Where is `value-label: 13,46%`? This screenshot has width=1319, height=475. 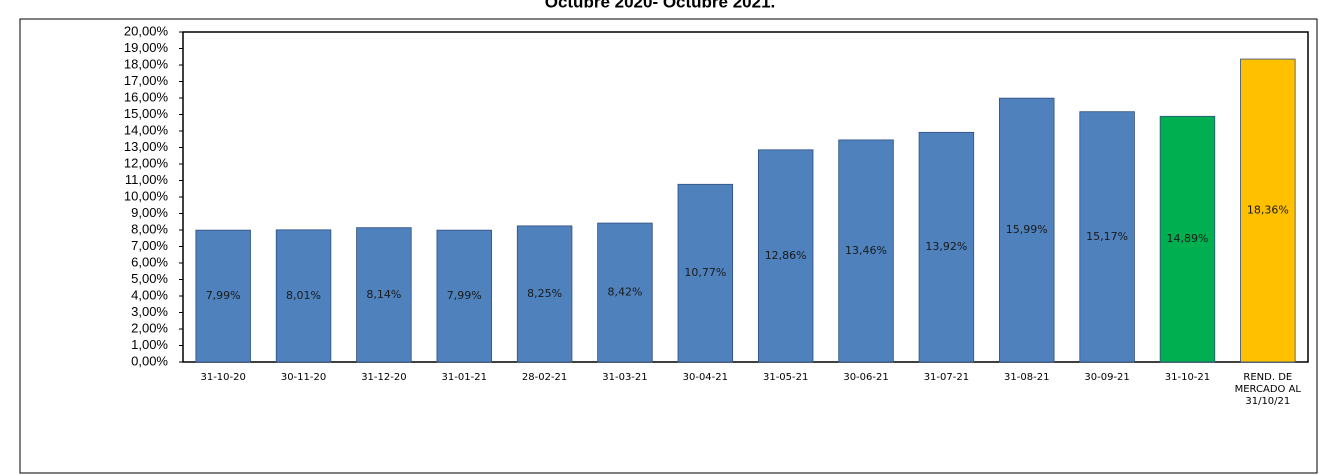 value-label: 13,46% is located at coordinates (866, 250).